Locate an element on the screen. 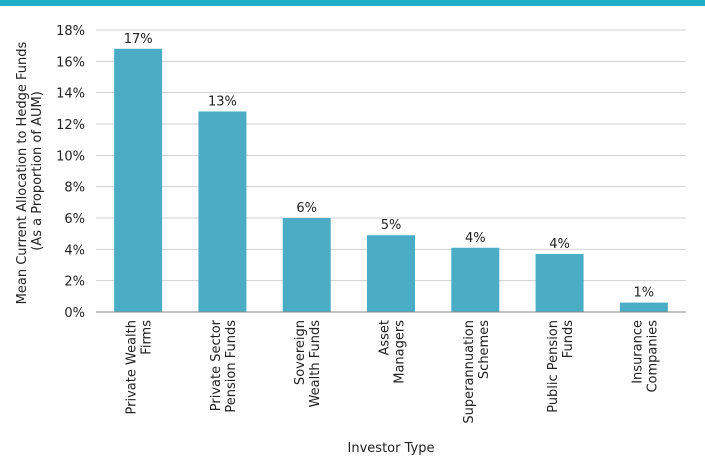 Image resolution: width=705 pixels, height=459 pixels. x-category-label: Private Wealth Firms is located at coordinates (140, 367).